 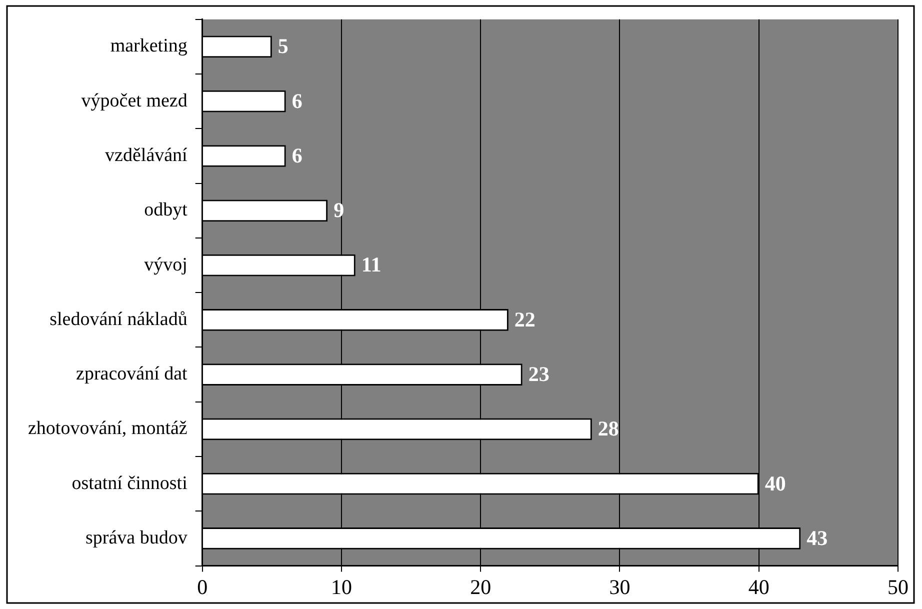 What do you see at coordinates (130, 483) in the screenshot?
I see `y-tick-label: ostatní činnosti` at bounding box center [130, 483].